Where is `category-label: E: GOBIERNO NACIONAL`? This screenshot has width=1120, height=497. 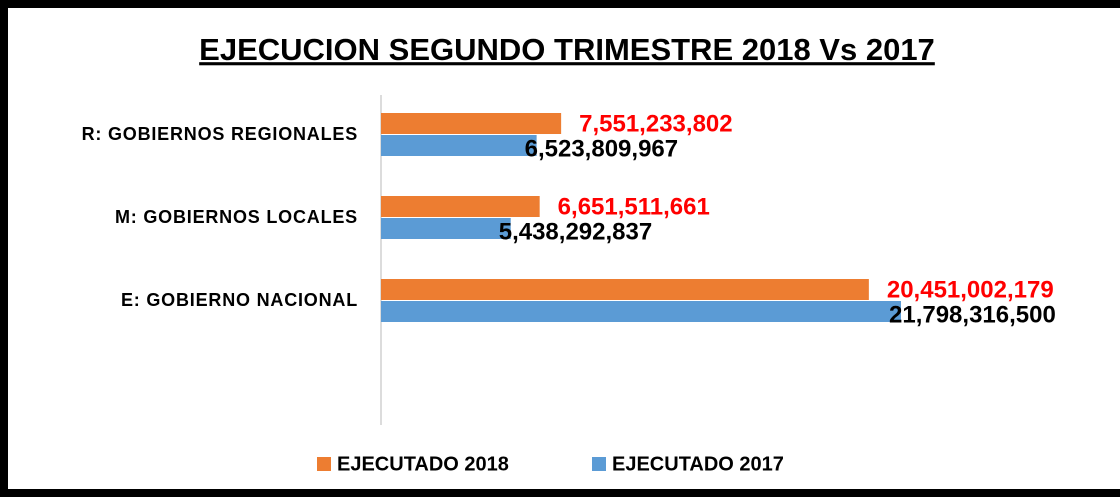
category-label: E: GOBIERNO NACIONAL is located at coordinates (239, 300).